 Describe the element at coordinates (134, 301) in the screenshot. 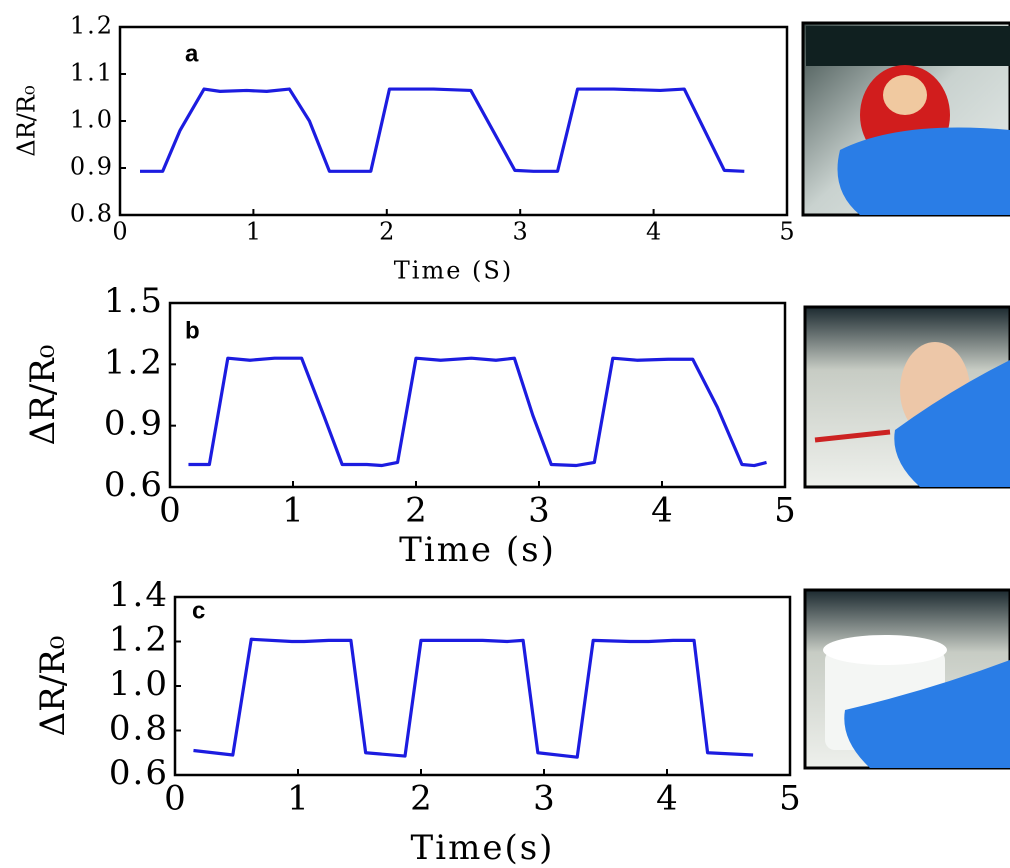

I see `y-tick-label: 1.5` at that location.